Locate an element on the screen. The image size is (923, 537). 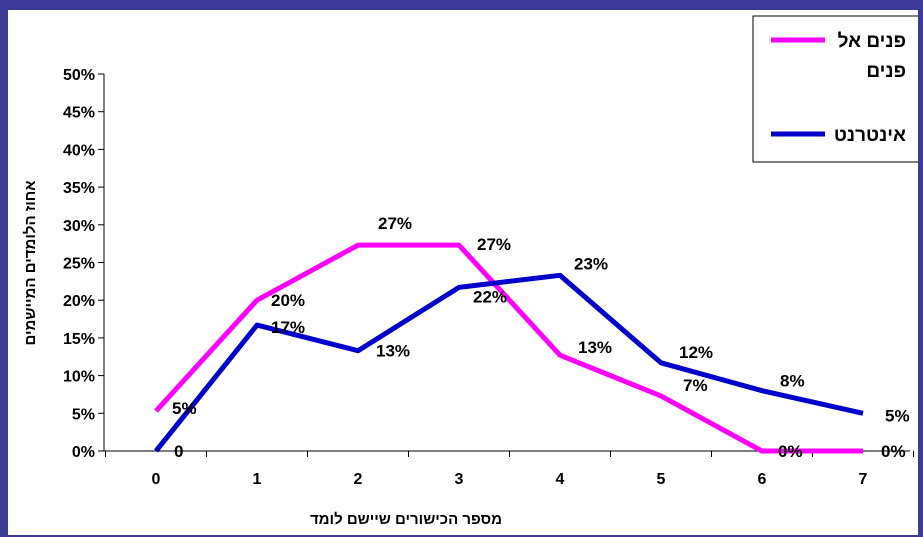
data-label: 7% is located at coordinates (695, 385).